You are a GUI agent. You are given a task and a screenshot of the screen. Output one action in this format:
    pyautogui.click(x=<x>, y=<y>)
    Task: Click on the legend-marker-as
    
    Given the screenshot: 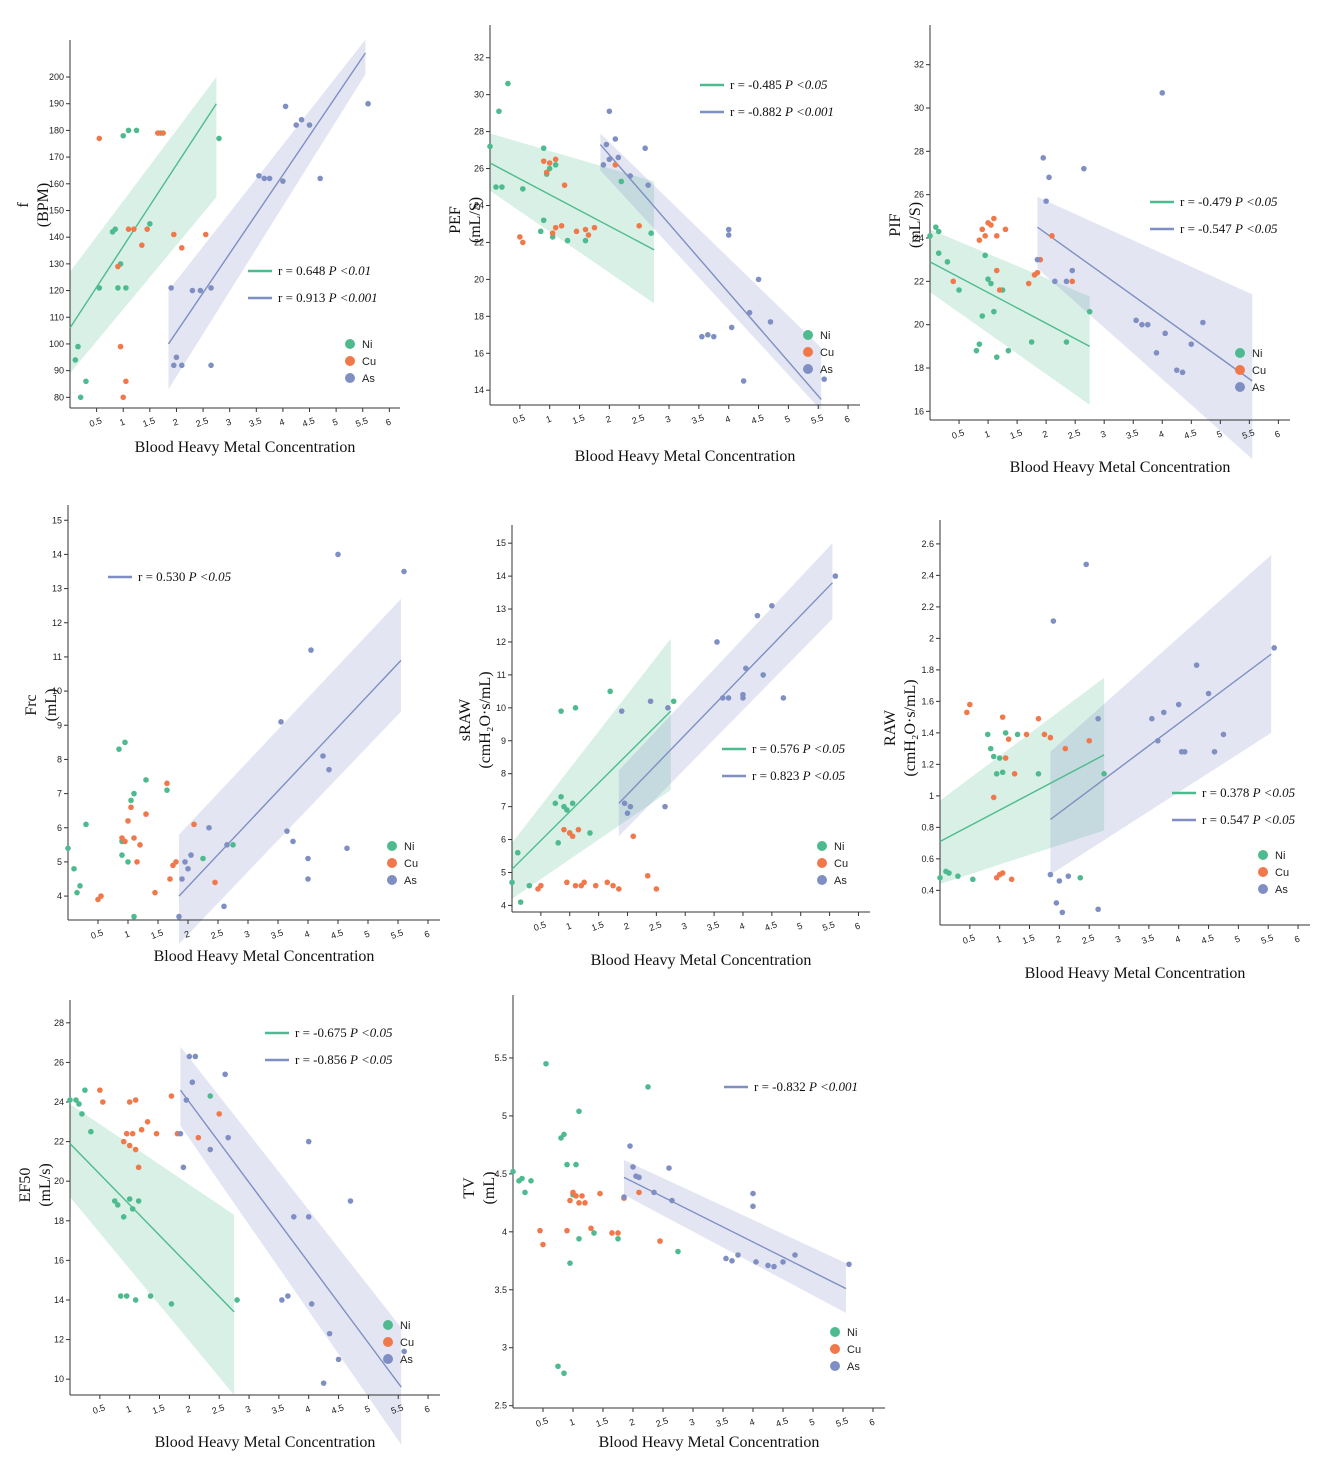 What is the action you would take?
    pyautogui.click(x=822, y=880)
    